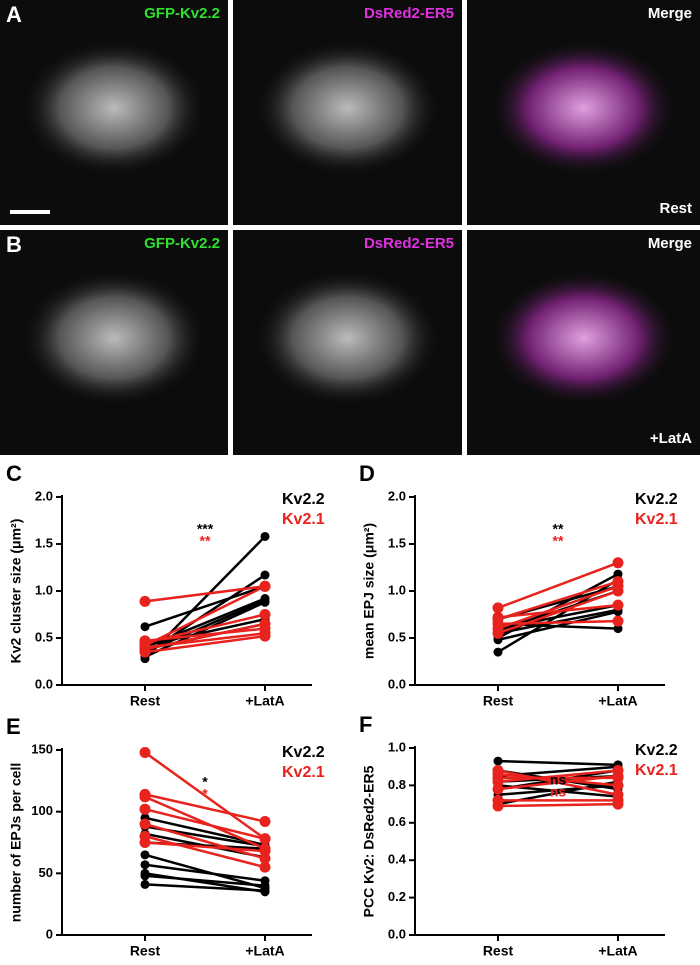  I want to click on y-axis-label: PCC Kv2: DsRed2-ER5, so click(369, 841).